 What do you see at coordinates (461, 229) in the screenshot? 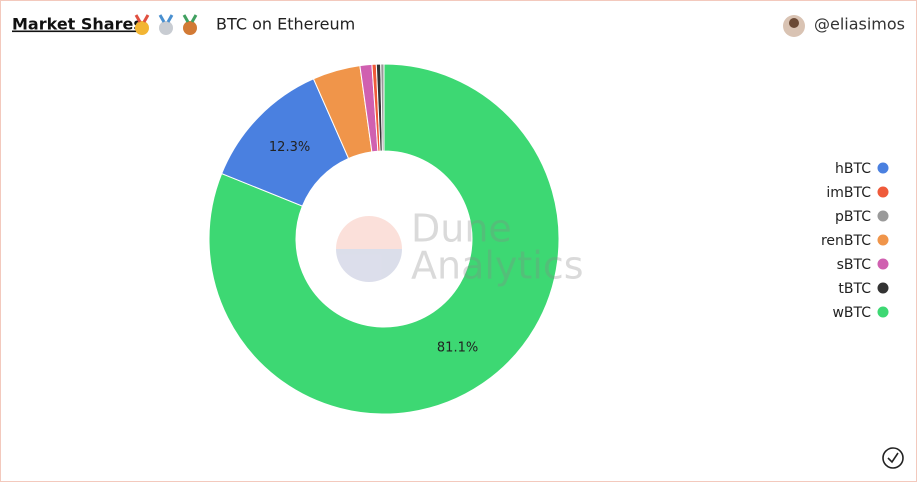
I see `watermark-text: Dune` at bounding box center [461, 229].